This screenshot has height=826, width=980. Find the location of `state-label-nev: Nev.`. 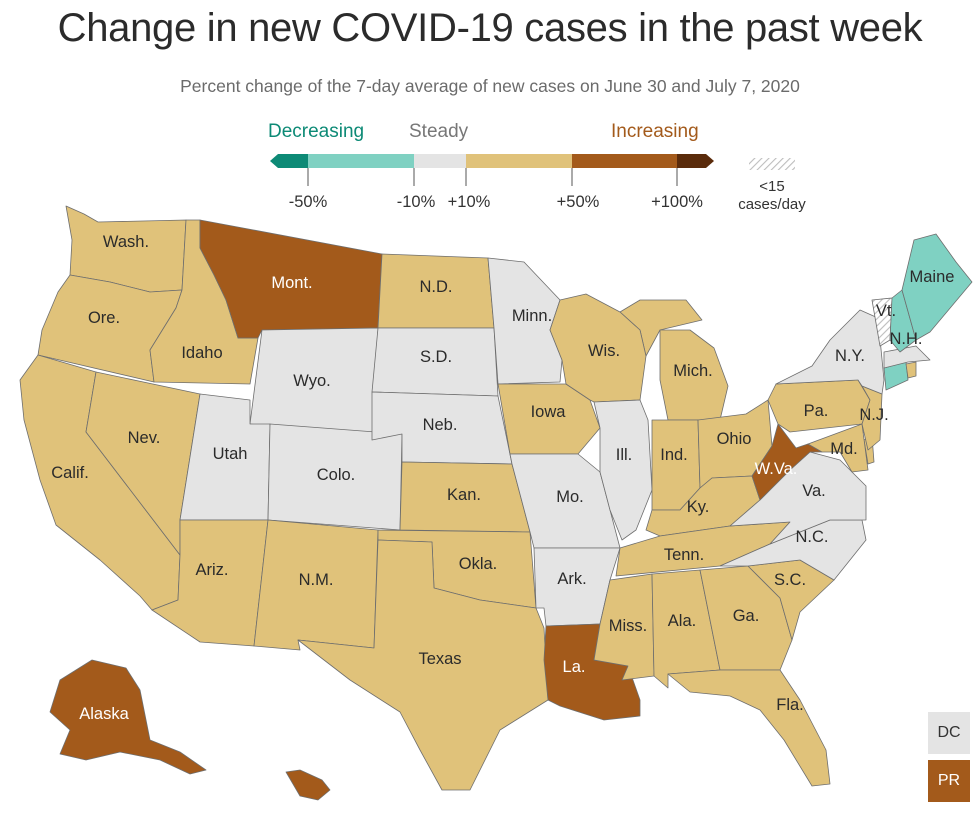

state-label-nev: Nev. is located at coordinates (144, 438).